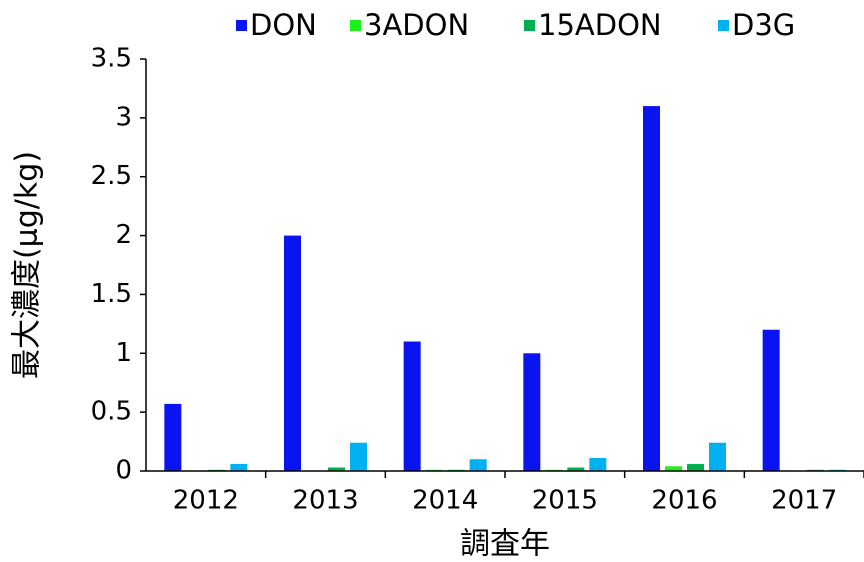 The image size is (864, 562). Describe the element at coordinates (600, 25) in the screenshot. I see `legend-label: 15ADON` at that location.